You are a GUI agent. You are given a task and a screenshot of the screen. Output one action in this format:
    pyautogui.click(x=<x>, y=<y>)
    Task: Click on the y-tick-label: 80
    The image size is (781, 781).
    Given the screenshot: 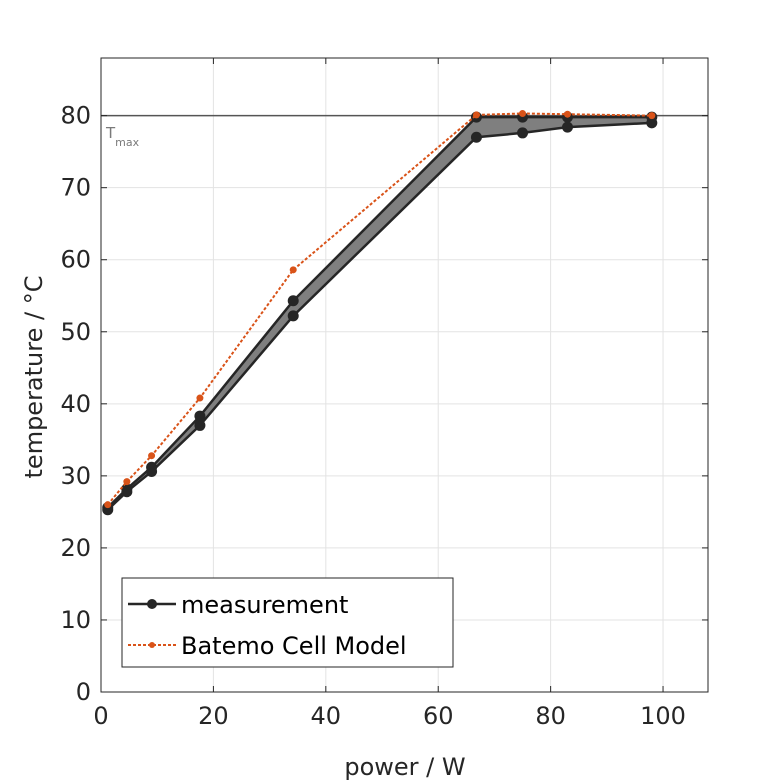 What is the action you would take?
    pyautogui.click(x=75, y=116)
    